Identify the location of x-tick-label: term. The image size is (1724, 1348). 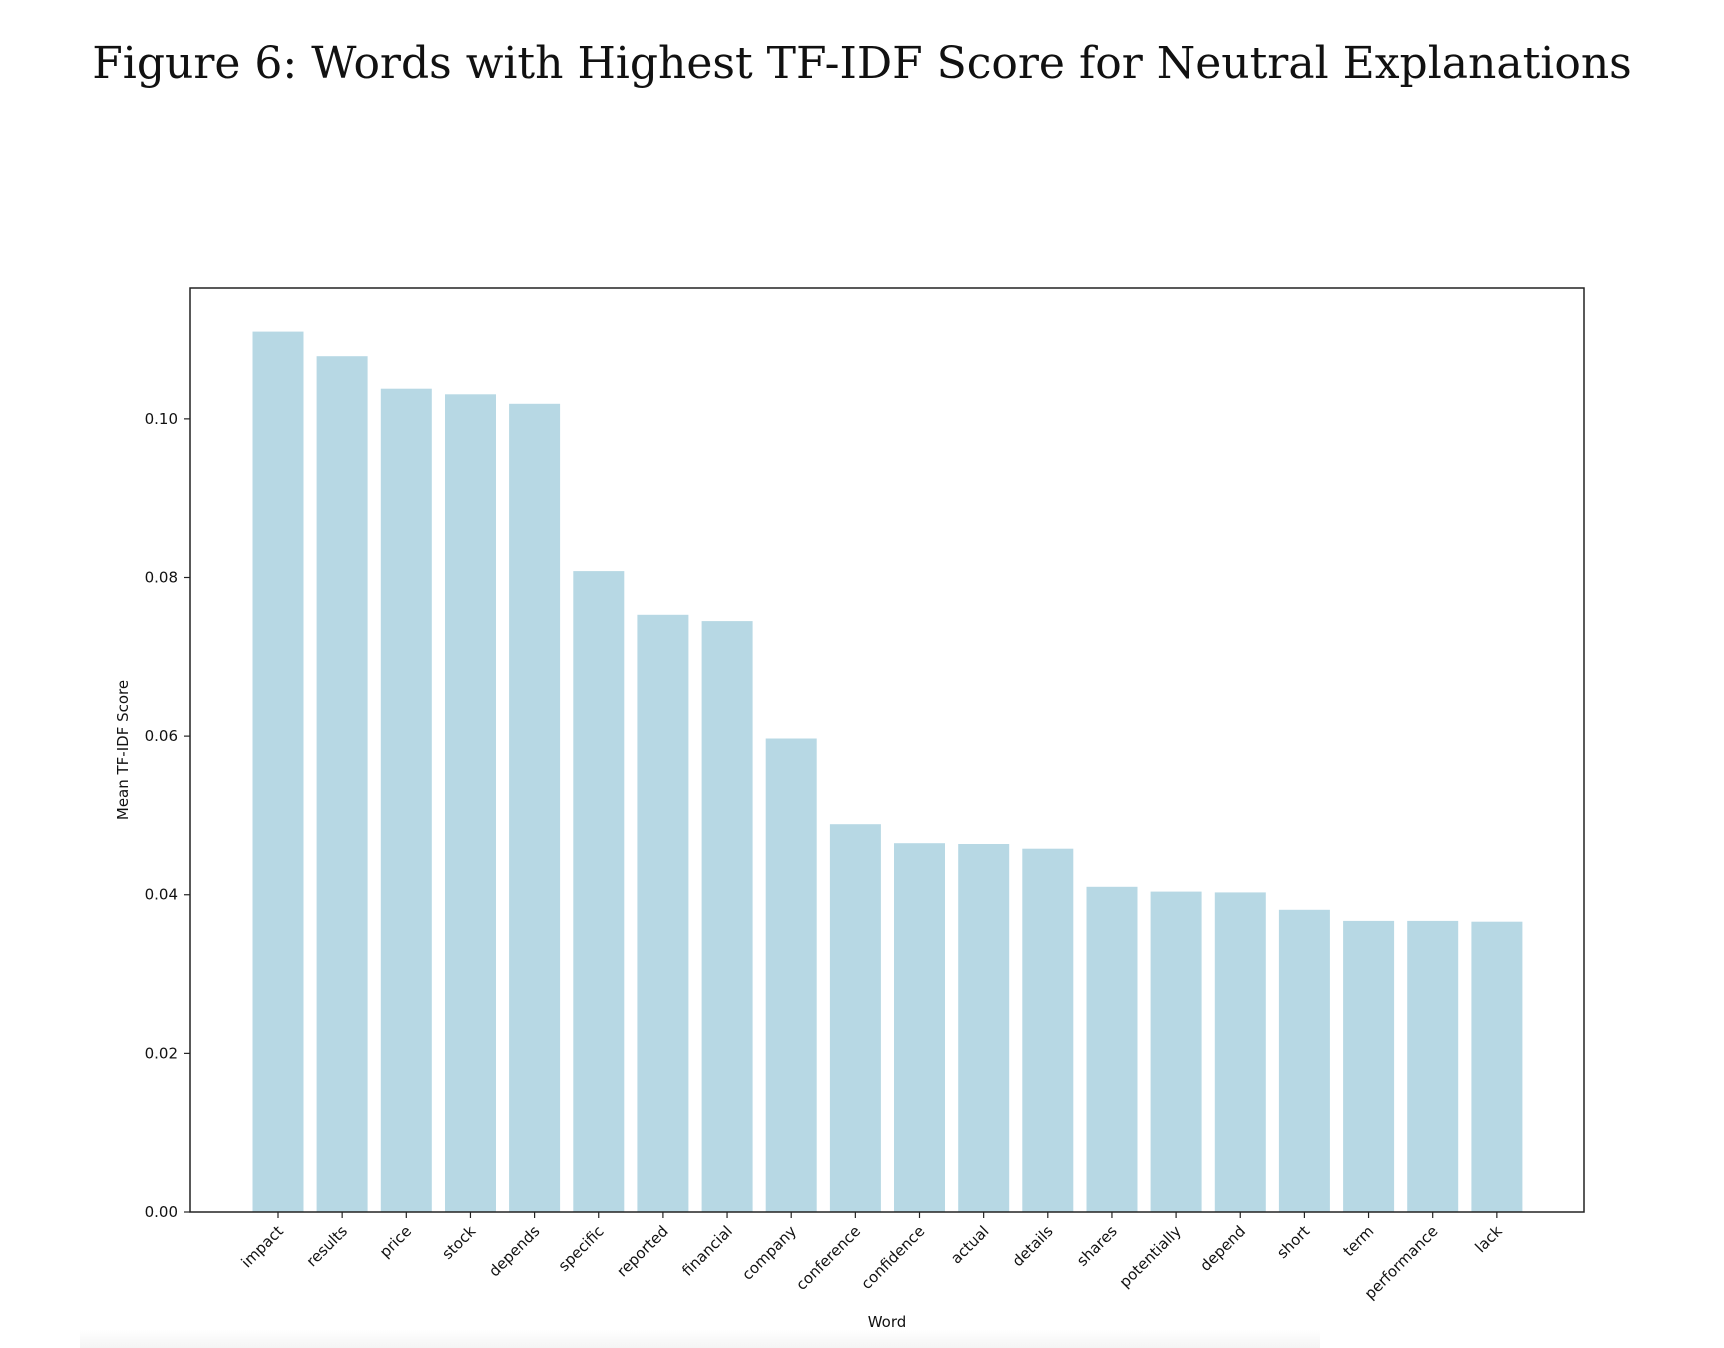
(1358, 1241).